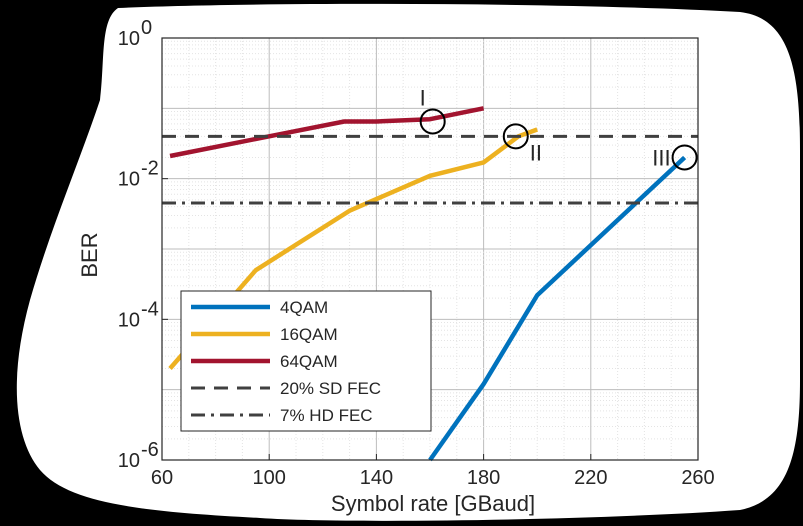 The image size is (803, 526). I want to click on legend-label: 64QAM, so click(309, 361).